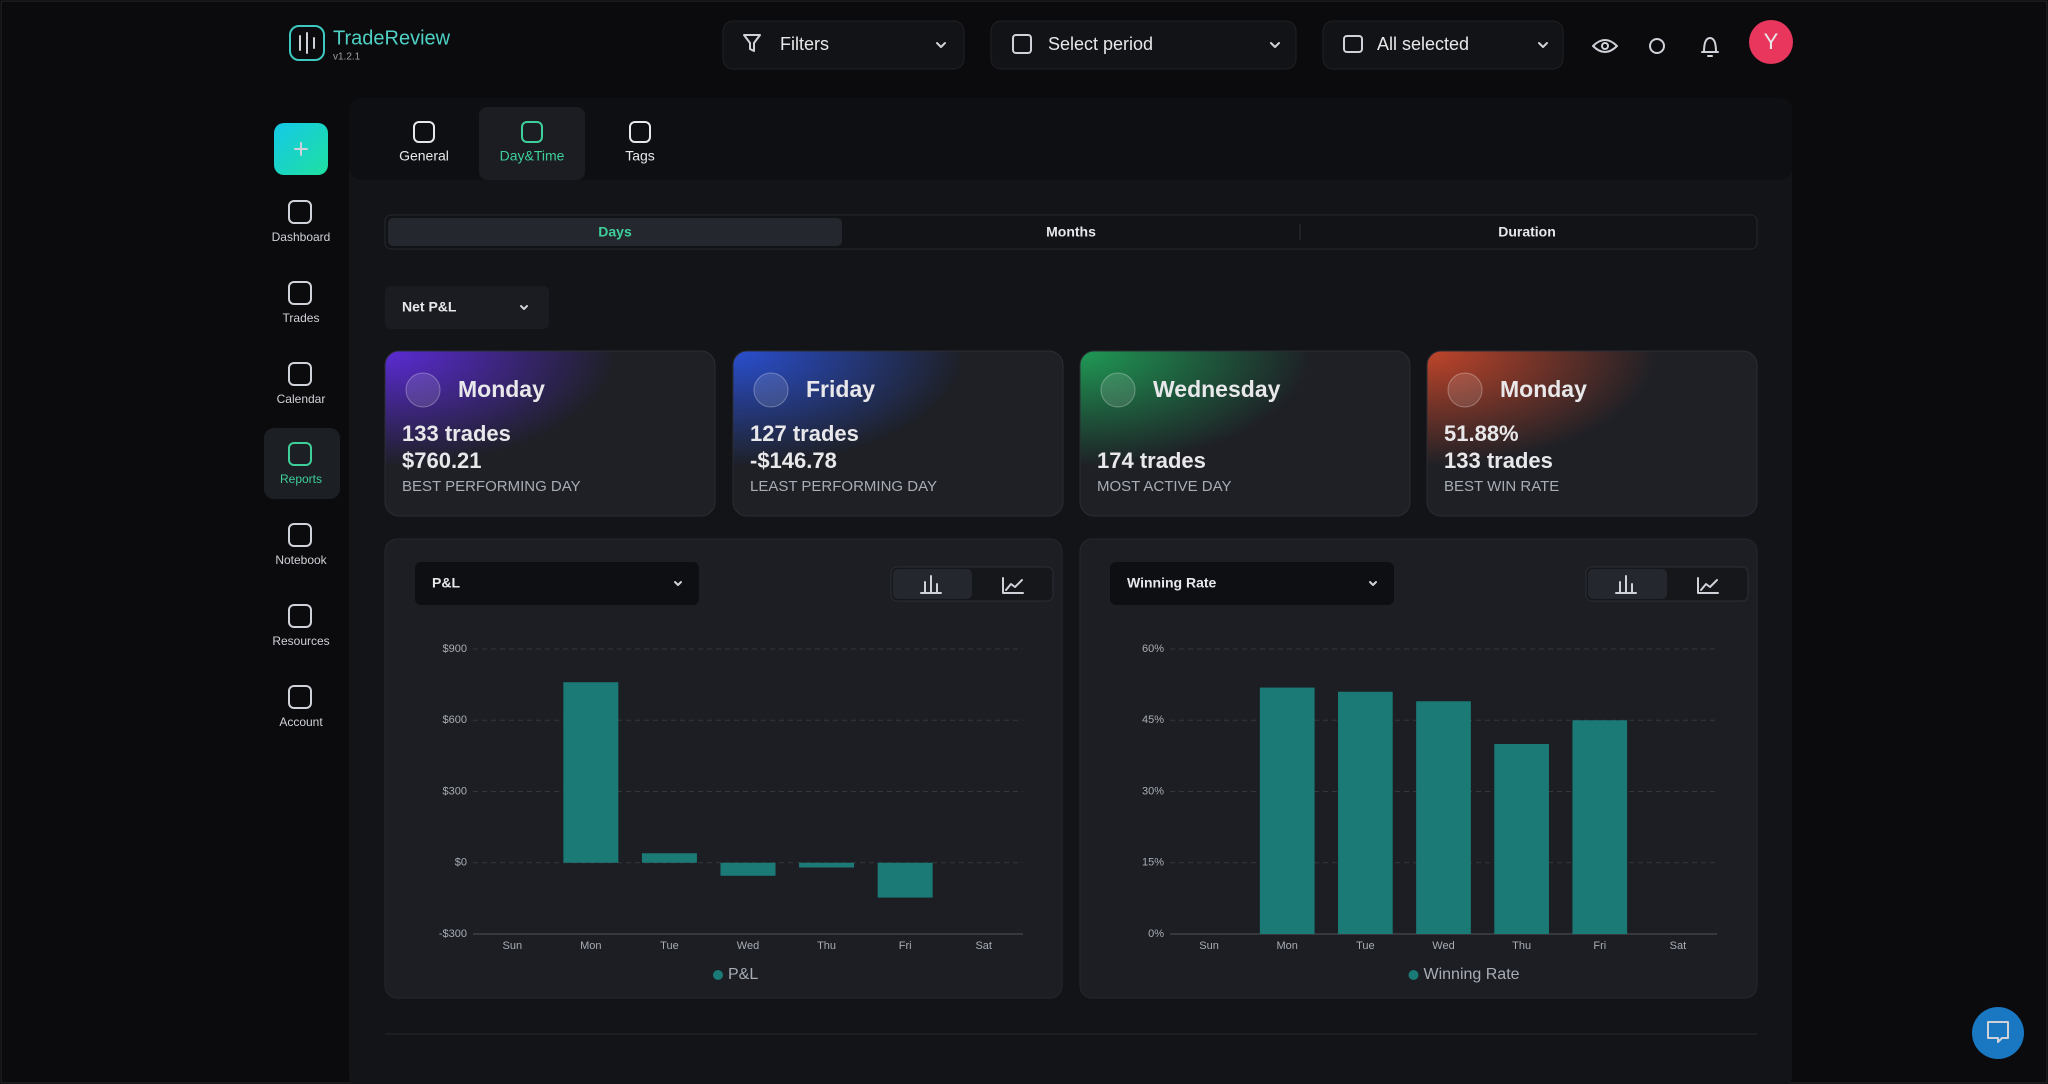  I want to click on x-tick-label: Wed, so click(748, 946).